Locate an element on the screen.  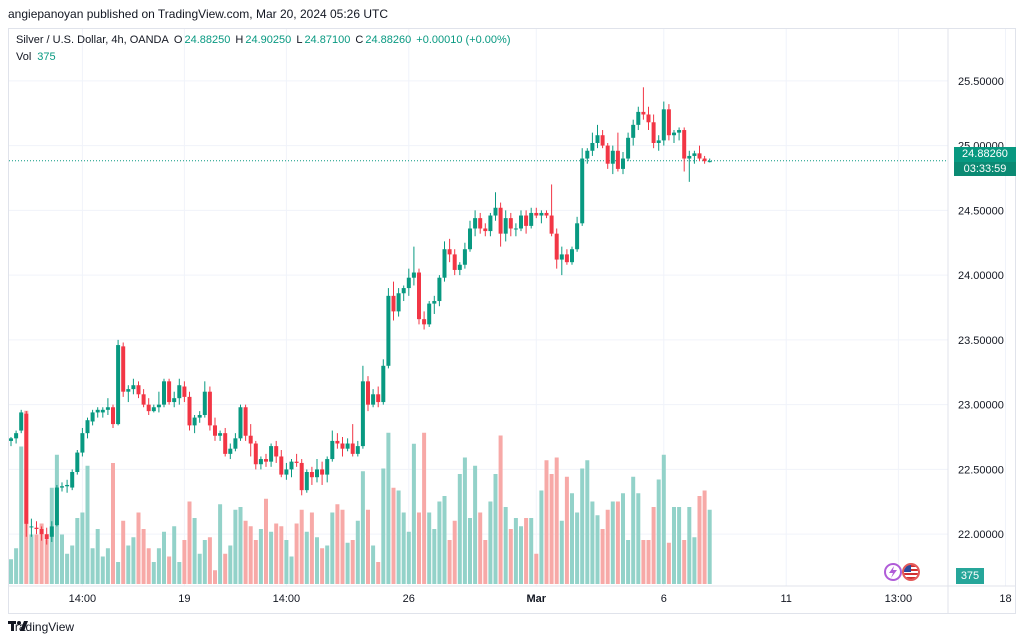
us-flag-icon is located at coordinates (911, 572).